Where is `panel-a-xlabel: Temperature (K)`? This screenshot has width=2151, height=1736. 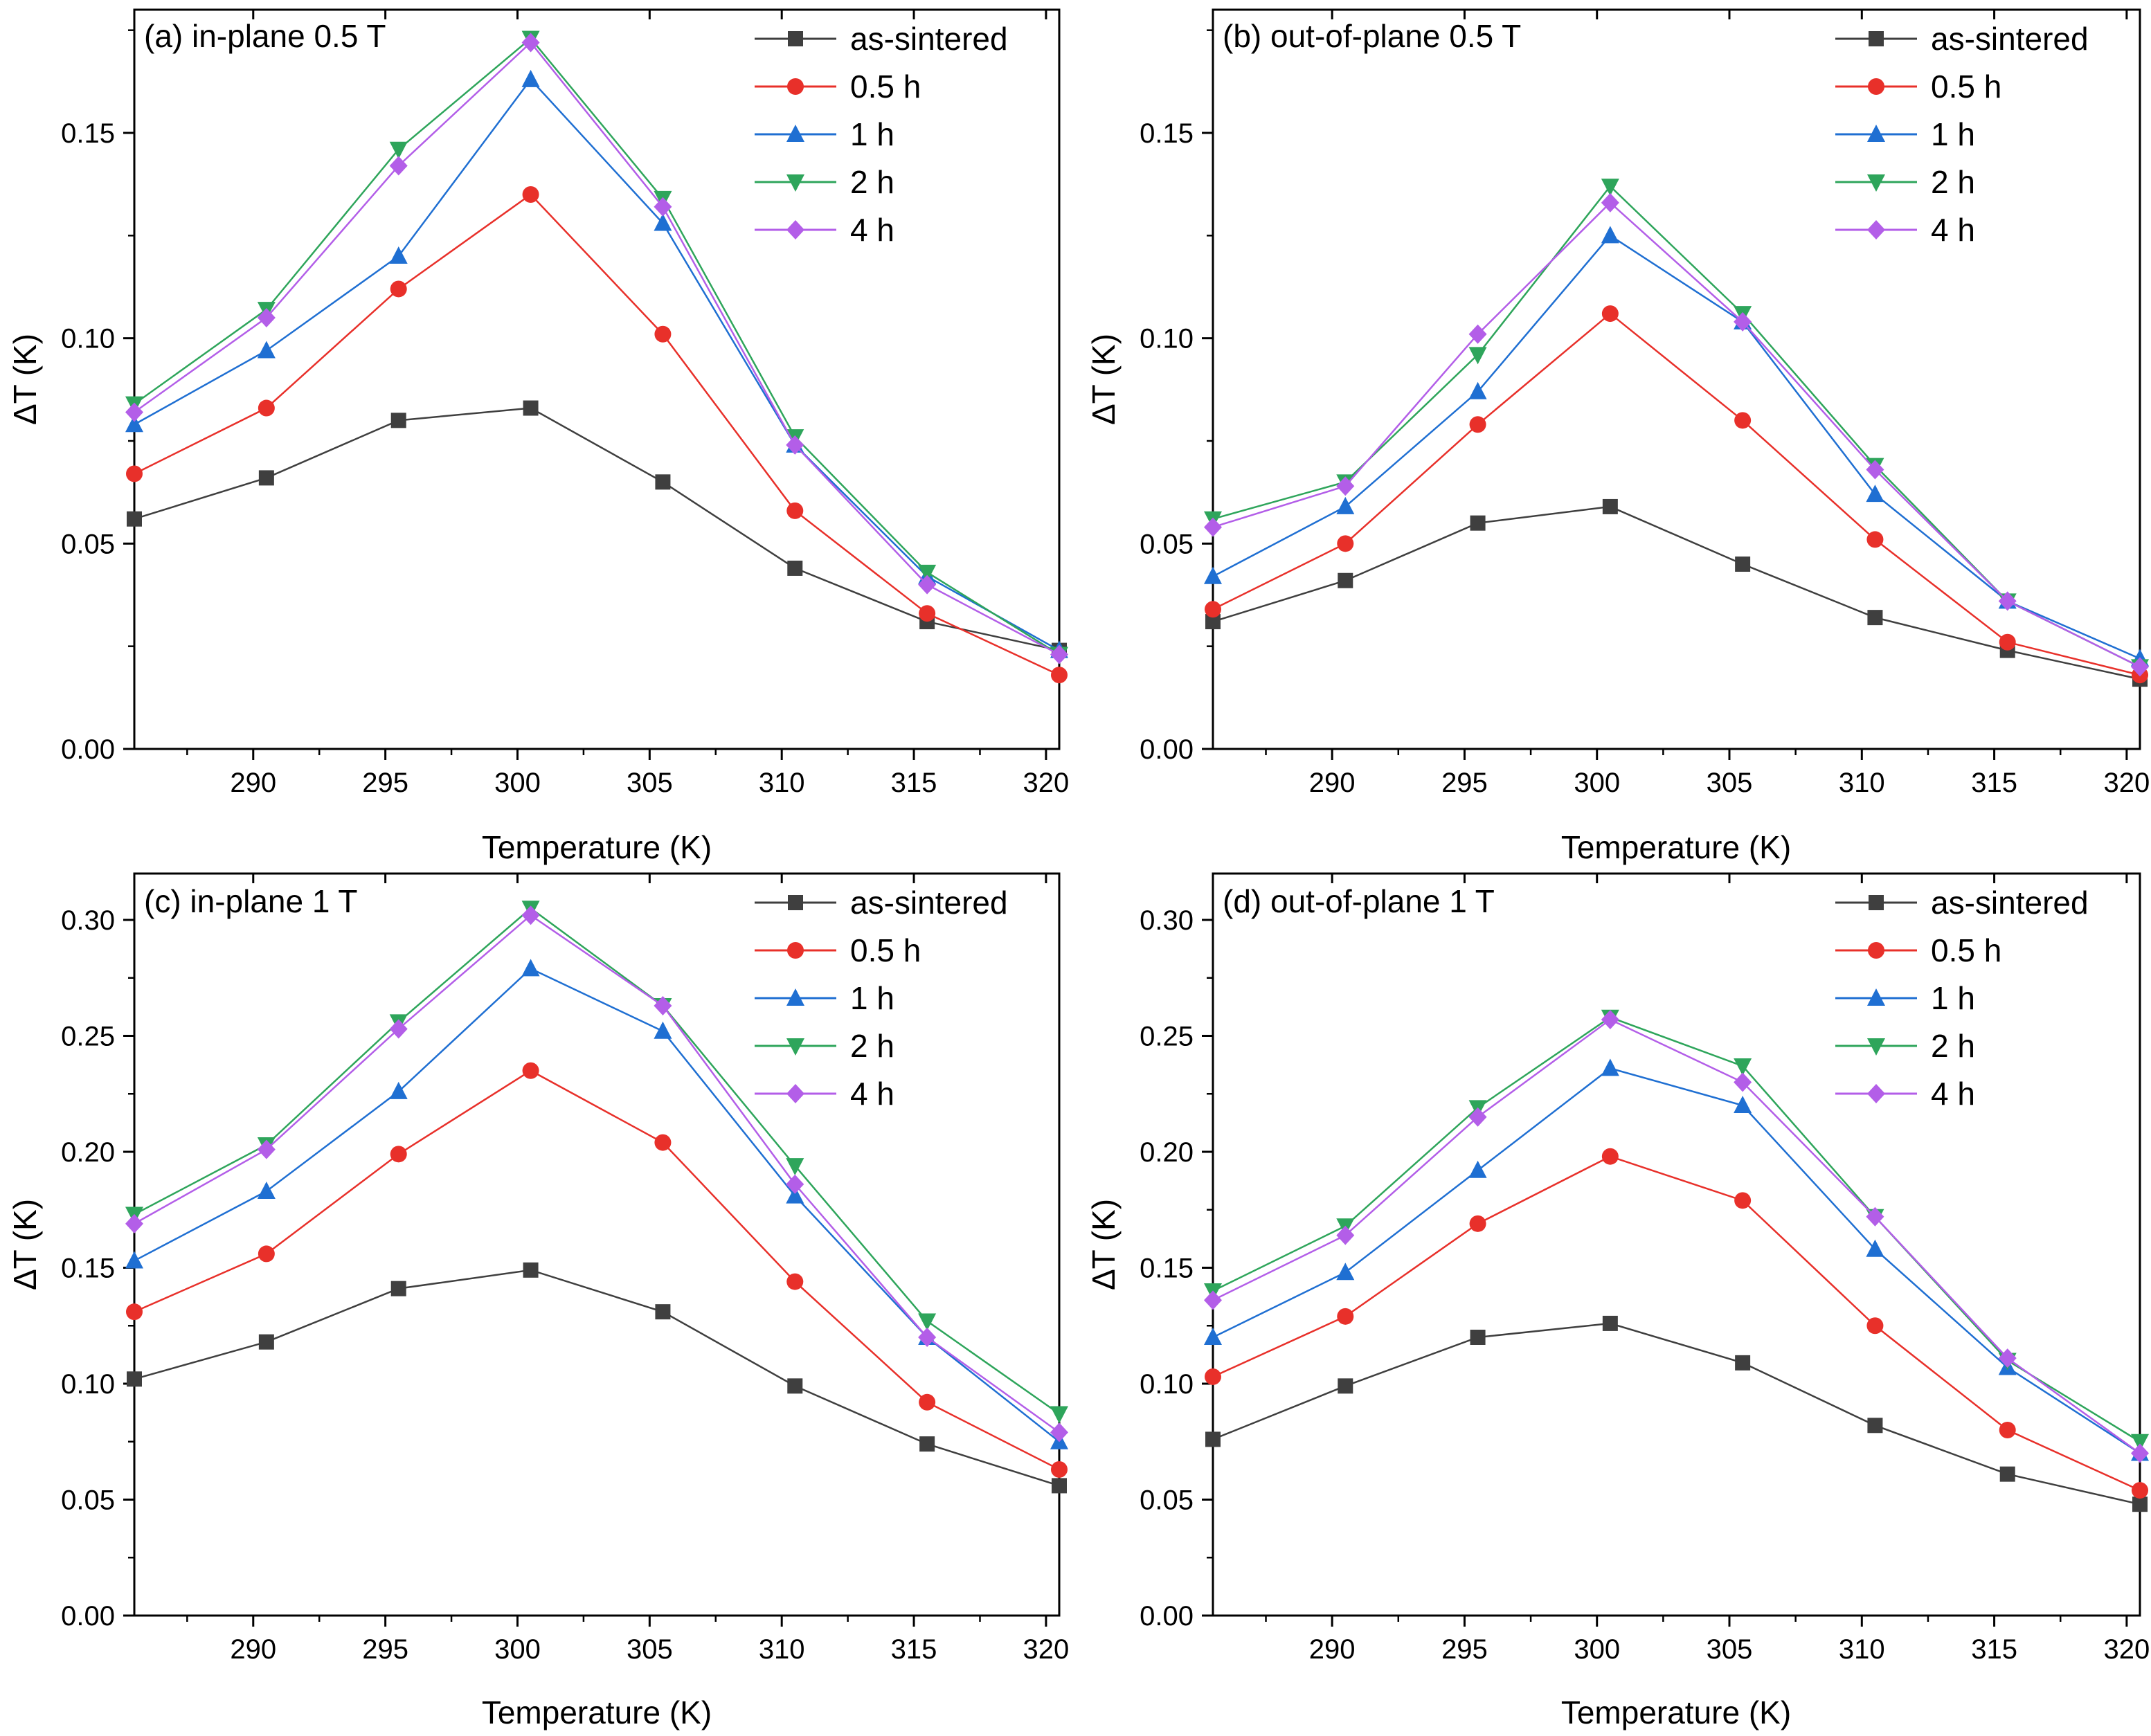
panel-a-xlabel: Temperature (K) is located at coordinates (597, 847).